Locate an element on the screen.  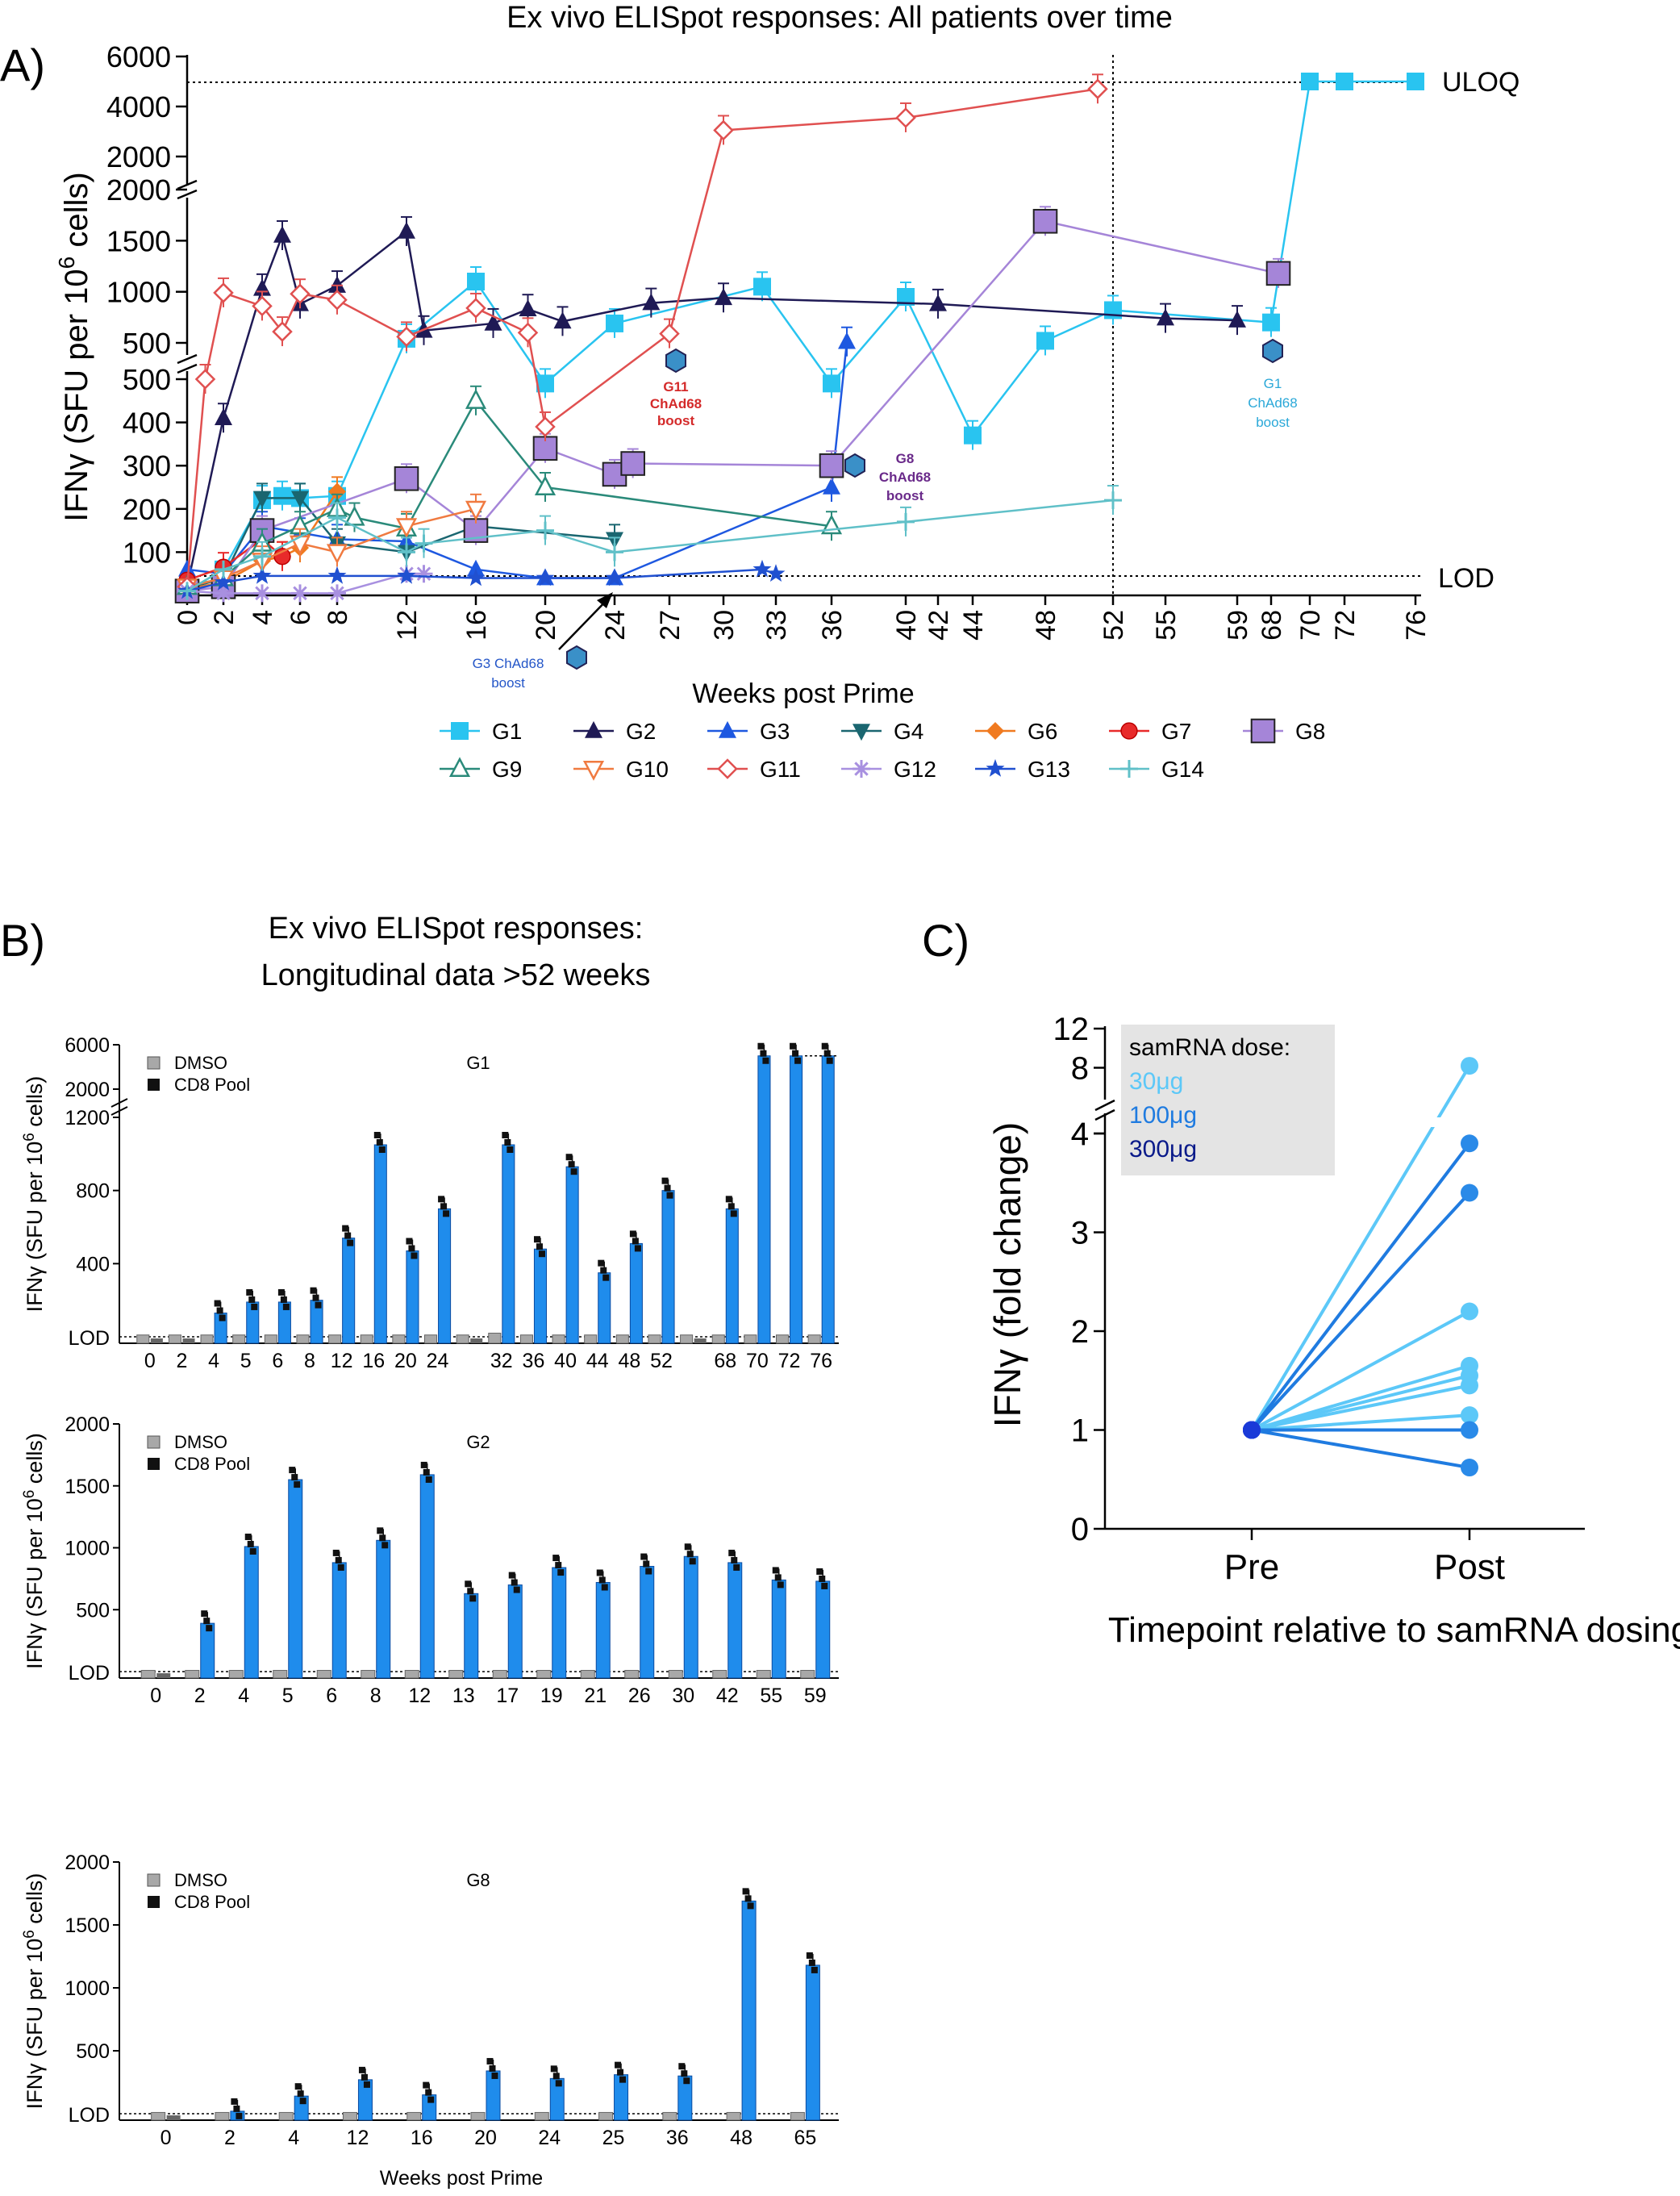
legend-label: G12 is located at coordinates (915, 769).